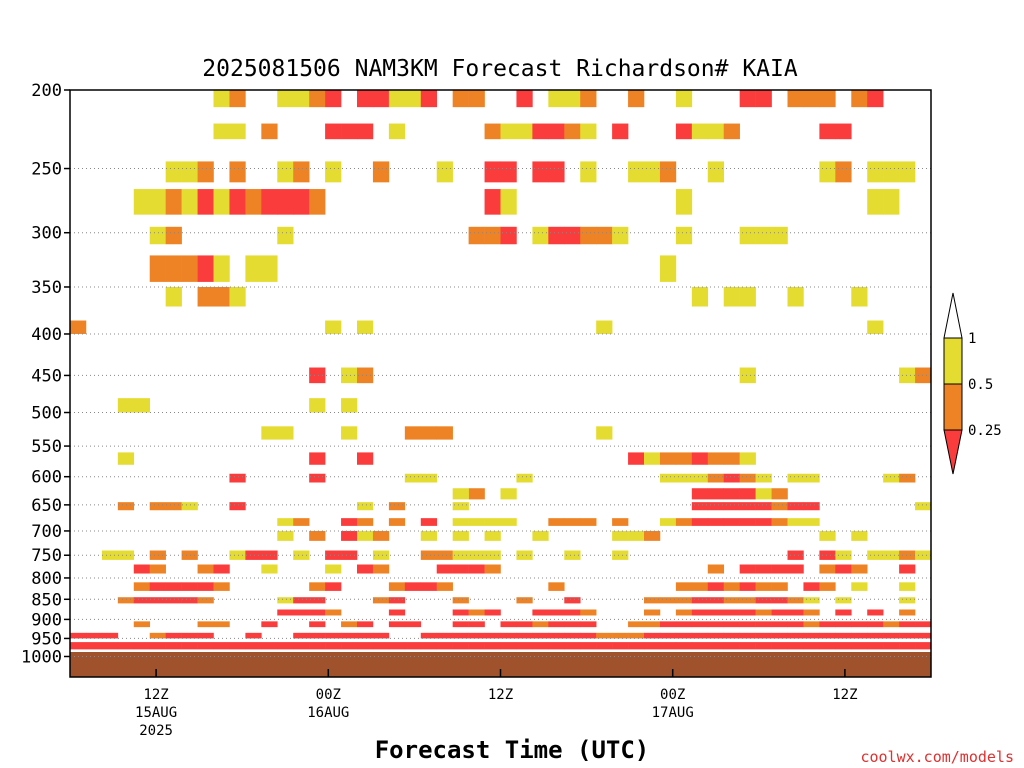 This screenshot has width=1024, height=768. I want to click on x-axis-label: Forecast Time (UTC), so click(512, 750).